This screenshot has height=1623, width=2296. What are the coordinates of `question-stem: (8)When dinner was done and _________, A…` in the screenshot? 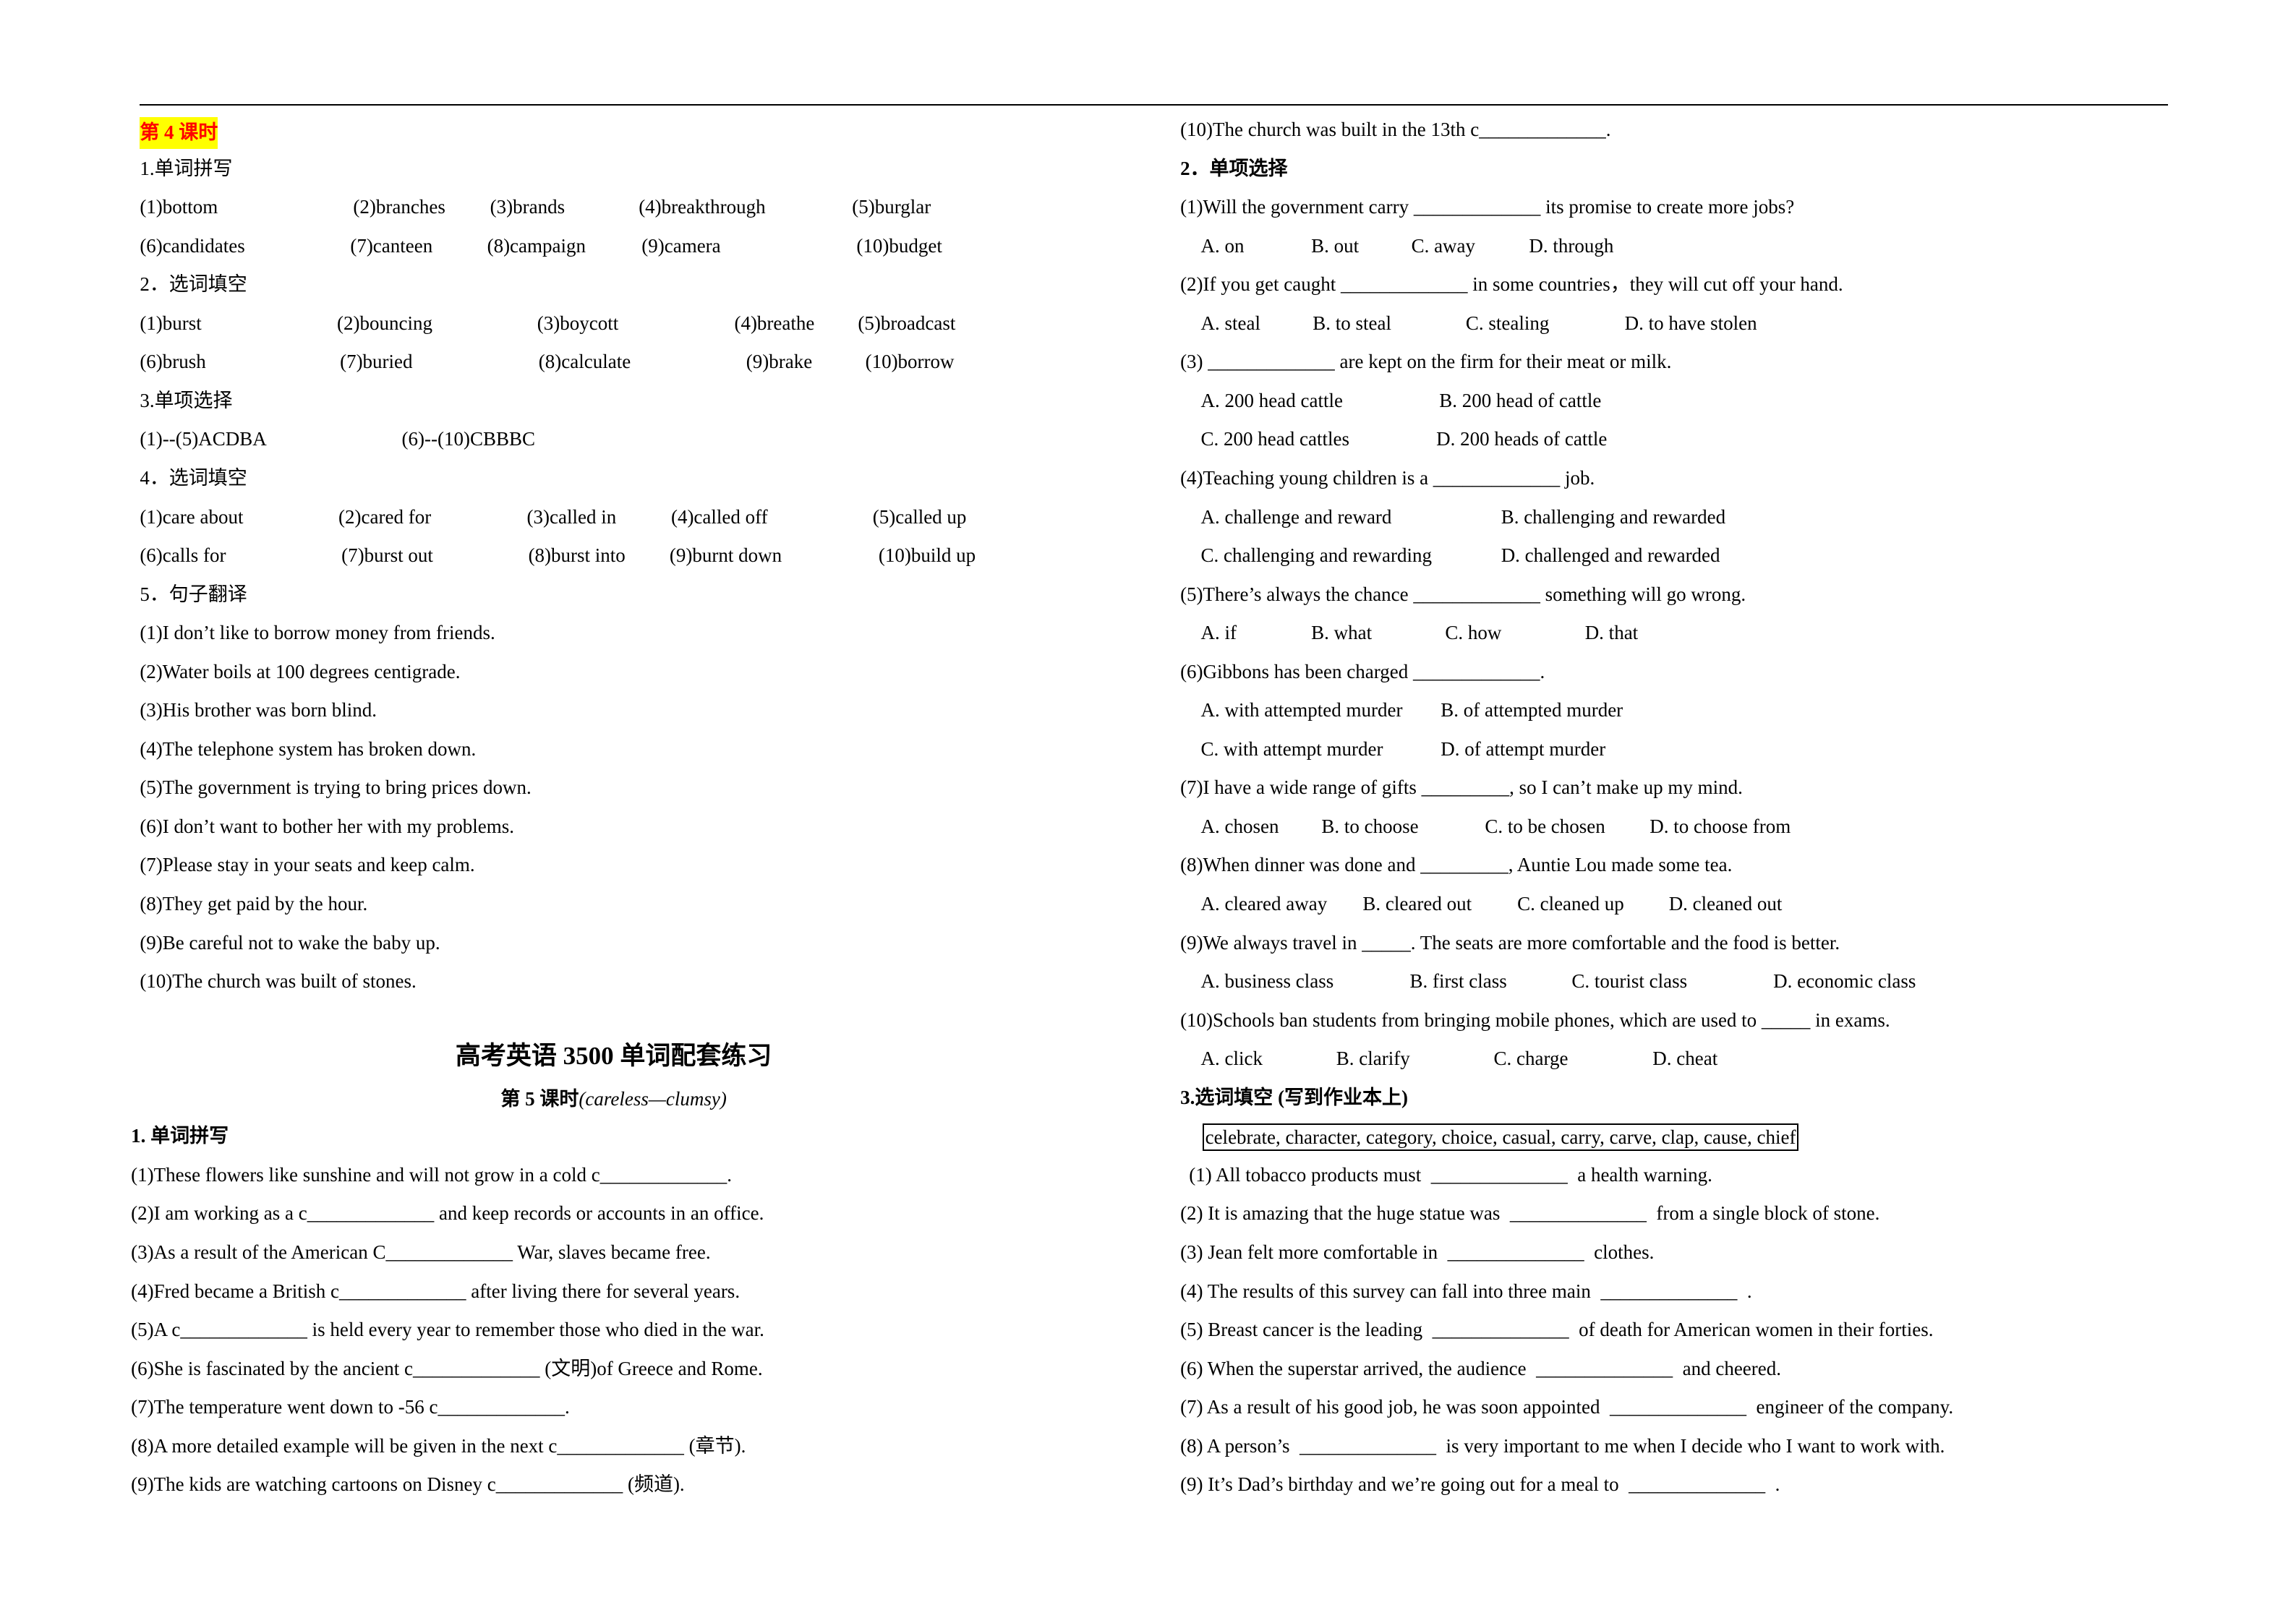 It's located at (1456, 865).